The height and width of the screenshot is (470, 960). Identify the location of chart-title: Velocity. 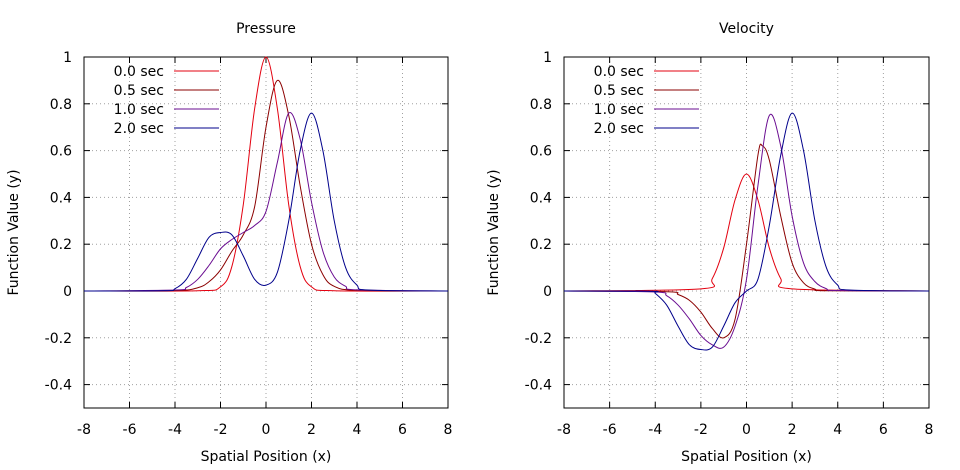
(746, 29).